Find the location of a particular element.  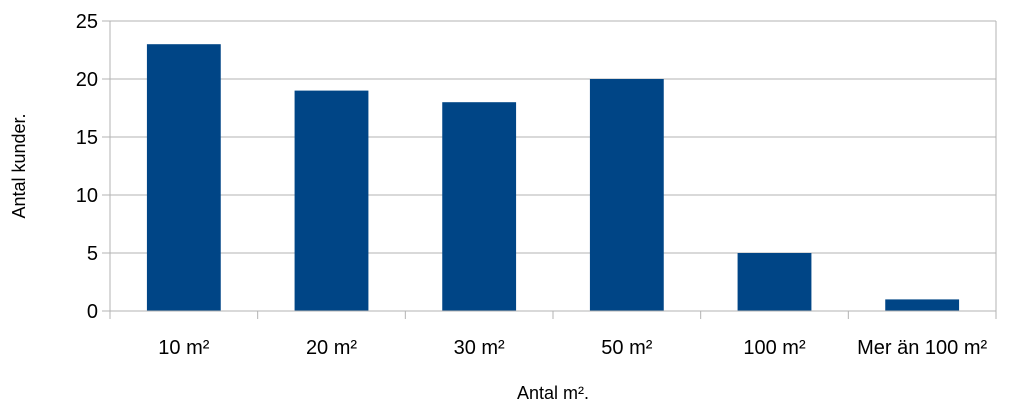

y-axis-title: Antal kunder. is located at coordinates (19, 165).